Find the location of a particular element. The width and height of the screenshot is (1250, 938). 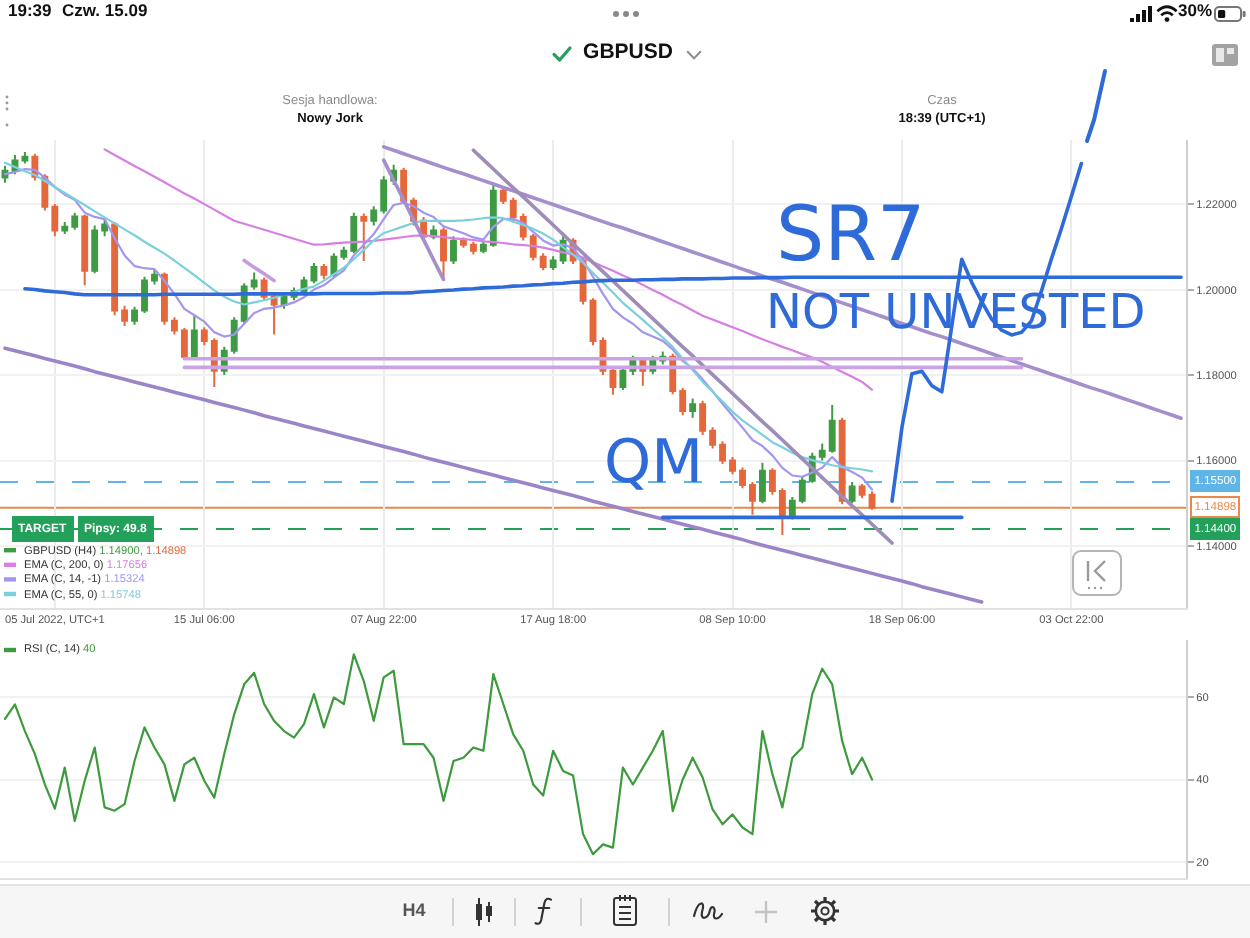

text: Czw. 15.09 is located at coordinates (105, 10).